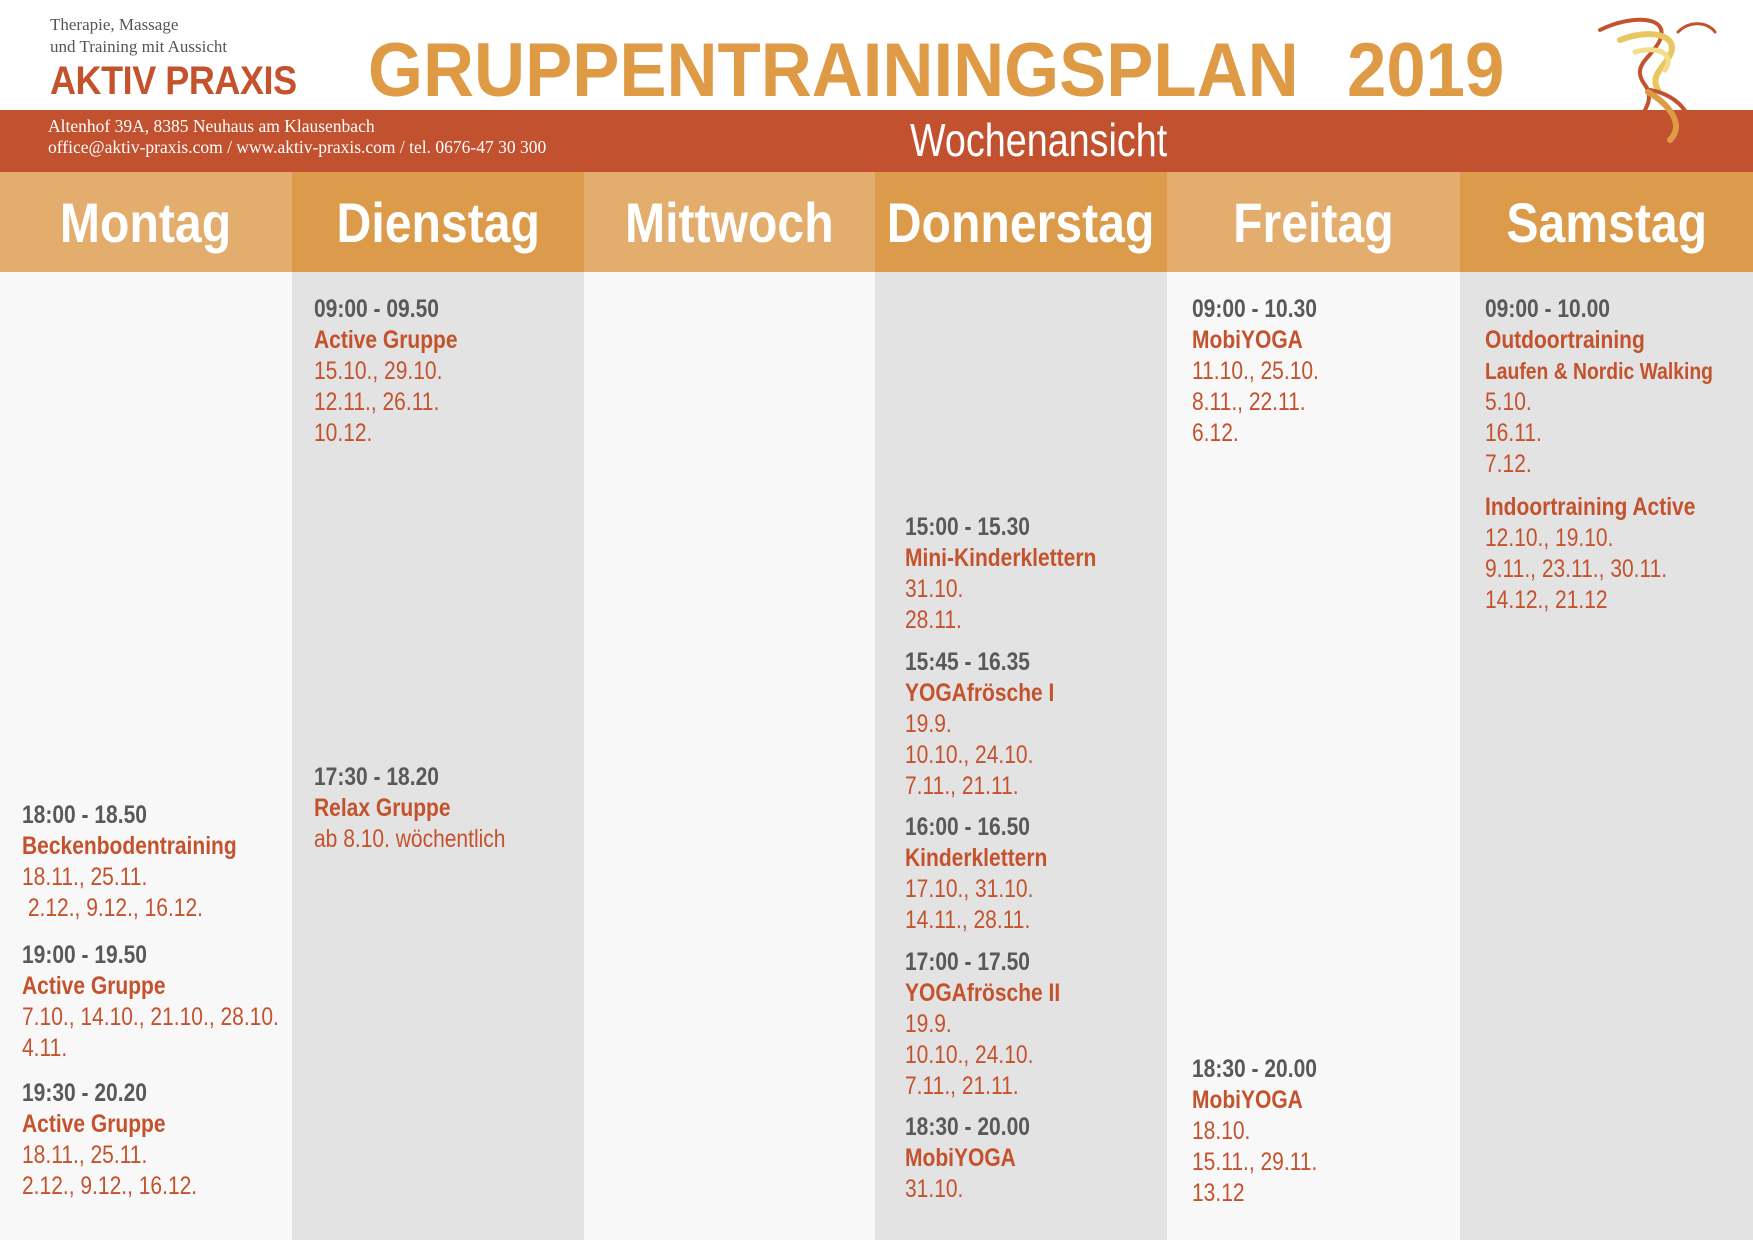  I want to click on entry-dates: 15.10., 29.10., so click(378, 371).